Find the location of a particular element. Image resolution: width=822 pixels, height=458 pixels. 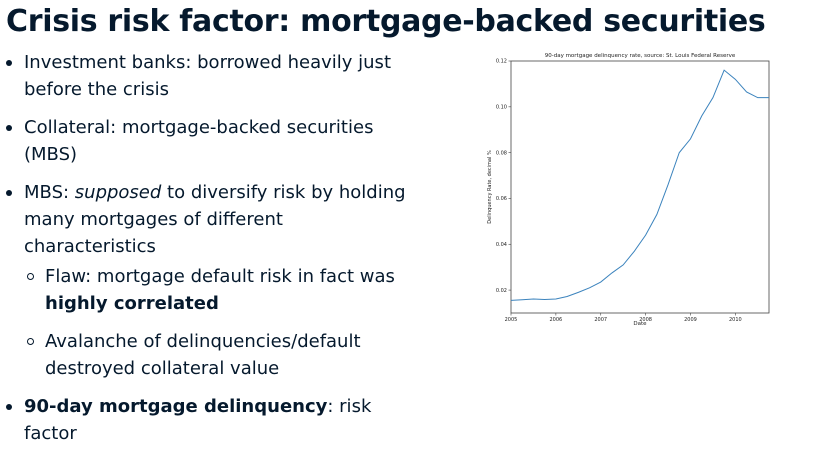

x-tick-label: 2009 is located at coordinates (690, 320).